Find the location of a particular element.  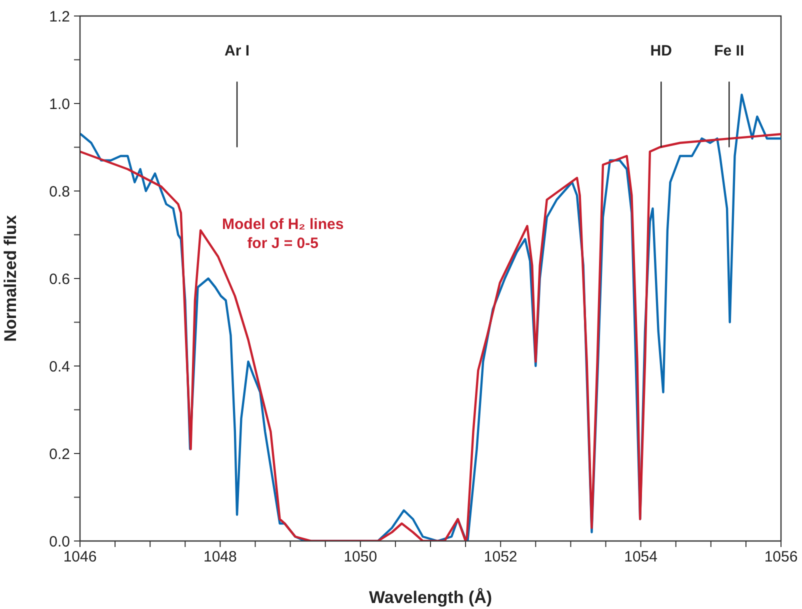

ref-line-label: Ar I is located at coordinates (237, 51).